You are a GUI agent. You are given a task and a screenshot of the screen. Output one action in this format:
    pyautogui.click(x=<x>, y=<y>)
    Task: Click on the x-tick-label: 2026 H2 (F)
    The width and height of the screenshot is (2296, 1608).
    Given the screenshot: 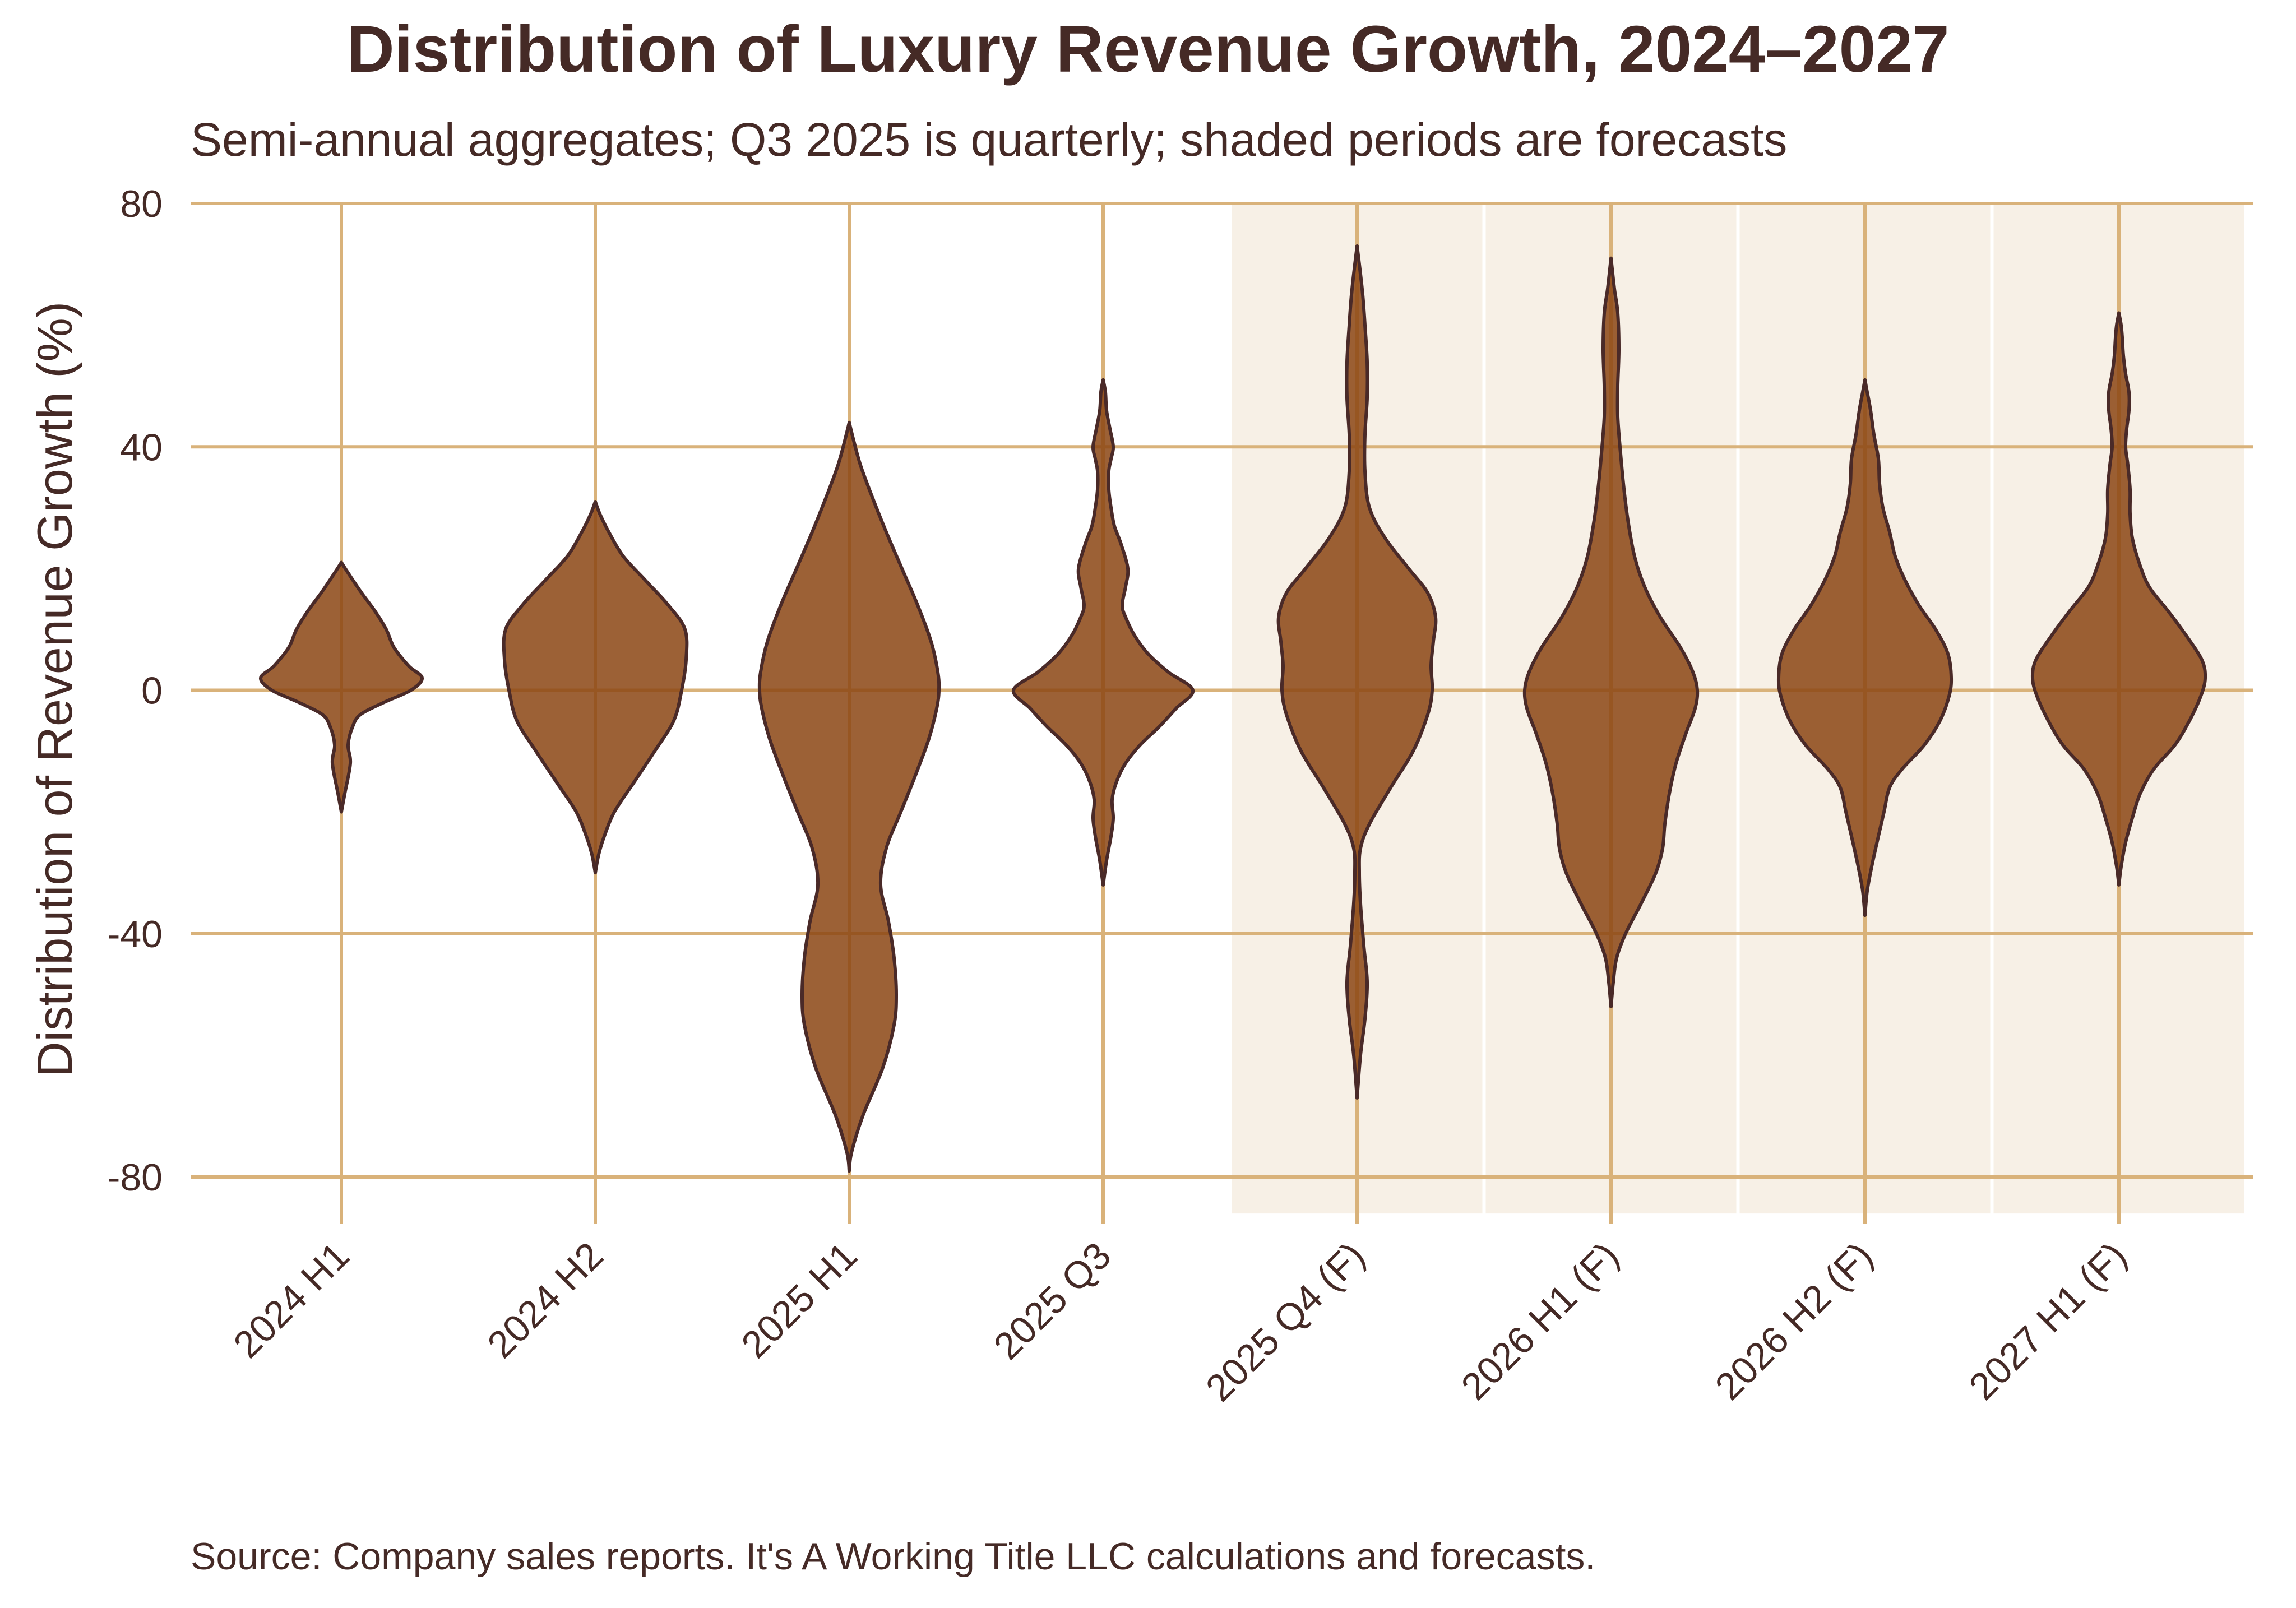 What is the action you would take?
    pyautogui.click(x=1794, y=1321)
    